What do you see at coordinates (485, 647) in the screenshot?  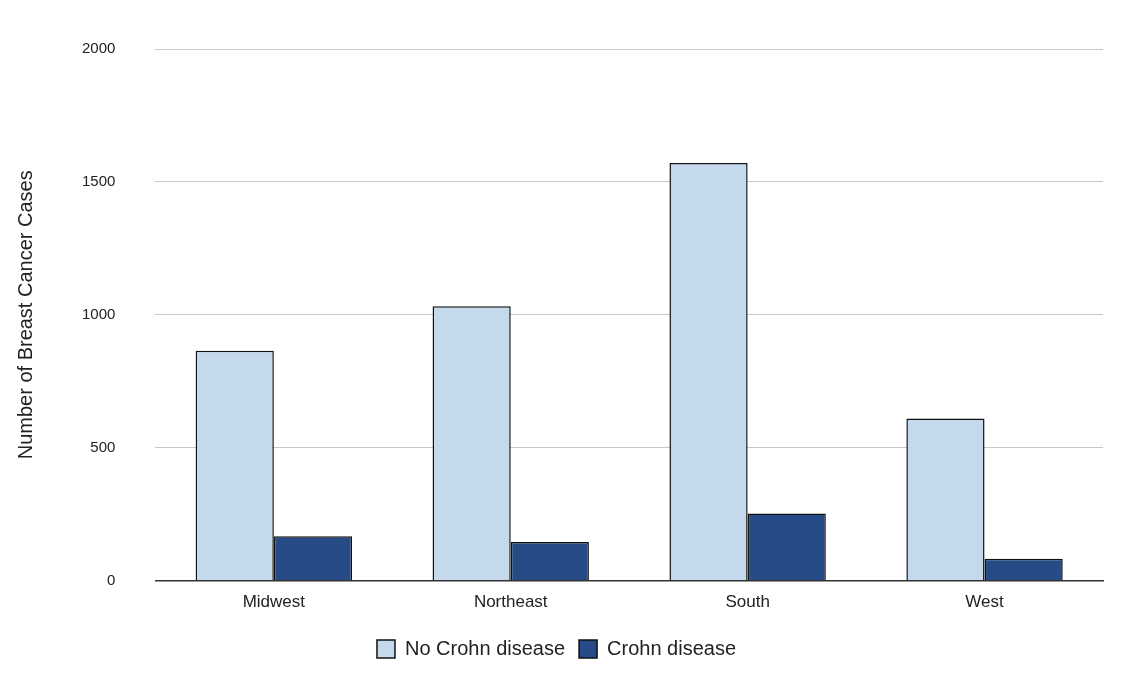 I see `legend-label: No Crohn disease` at bounding box center [485, 647].